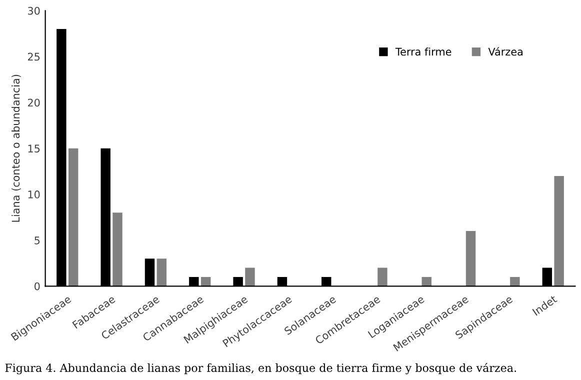  What do you see at coordinates (34, 148) in the screenshot?
I see `y-tick-label: 15` at bounding box center [34, 148].